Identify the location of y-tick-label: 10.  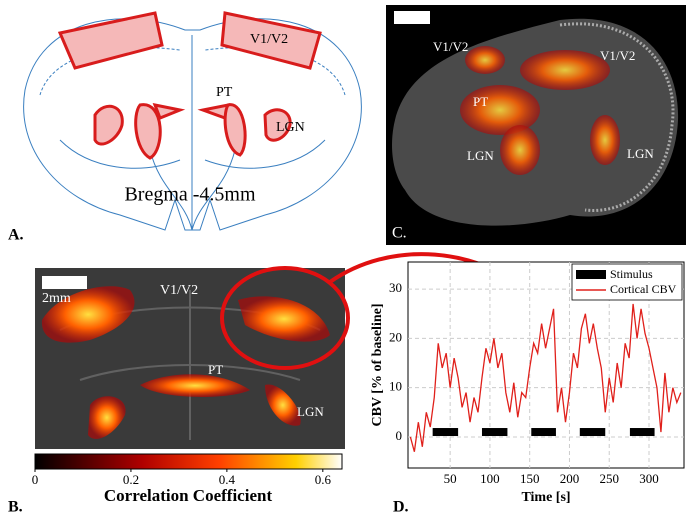
(395, 386).